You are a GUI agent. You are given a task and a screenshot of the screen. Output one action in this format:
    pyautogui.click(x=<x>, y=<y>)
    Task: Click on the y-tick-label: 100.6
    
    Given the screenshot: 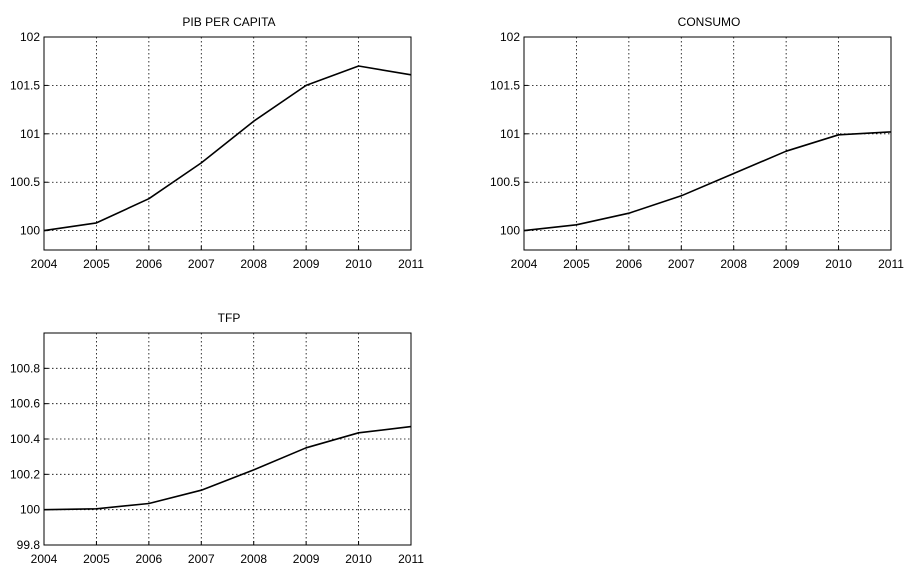 What is the action you would take?
    pyautogui.click(x=25, y=404)
    